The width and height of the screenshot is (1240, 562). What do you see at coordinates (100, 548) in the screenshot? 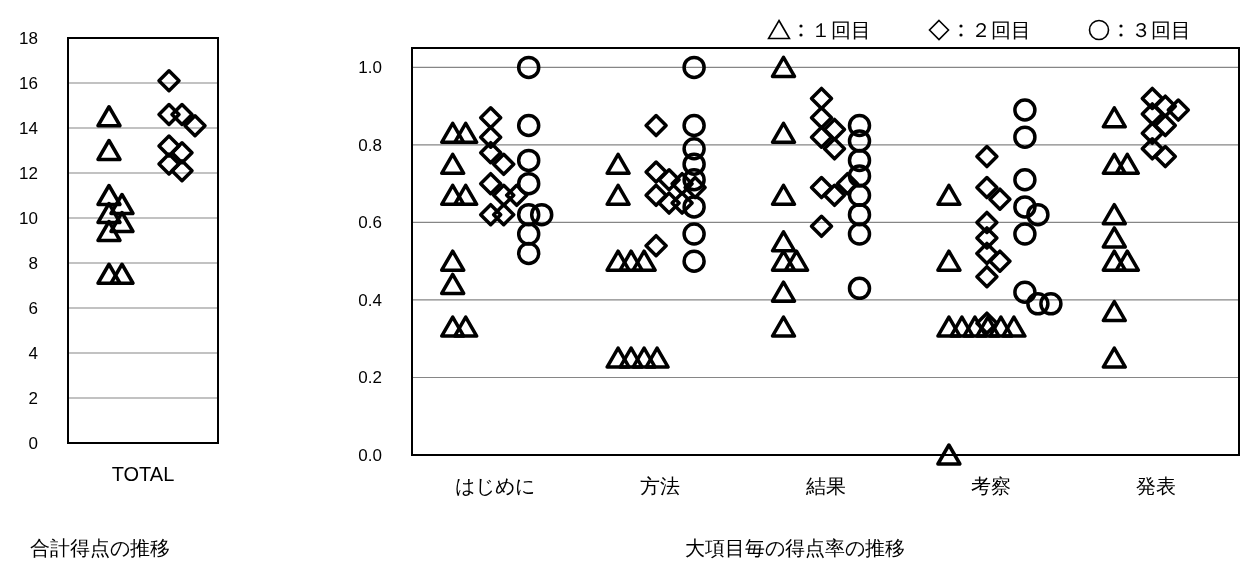
I see `text: 合計得点の推移` at bounding box center [100, 548].